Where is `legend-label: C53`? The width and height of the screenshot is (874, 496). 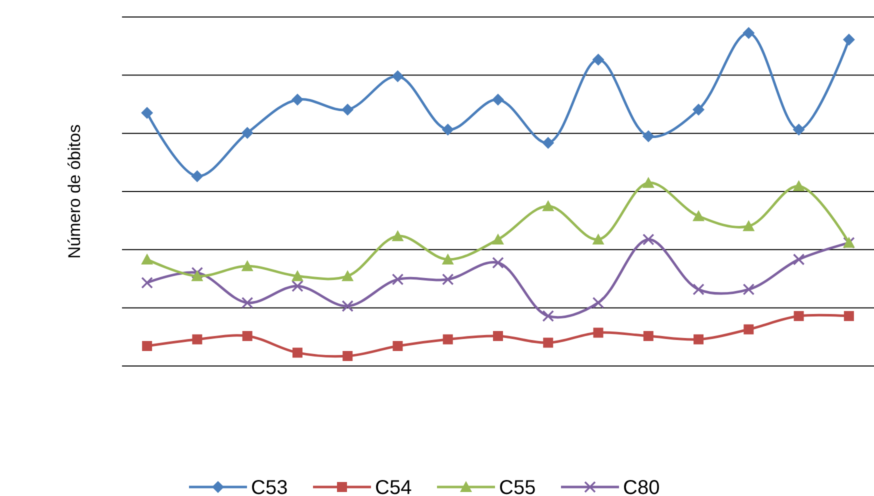 legend-label: C53 is located at coordinates (269, 486).